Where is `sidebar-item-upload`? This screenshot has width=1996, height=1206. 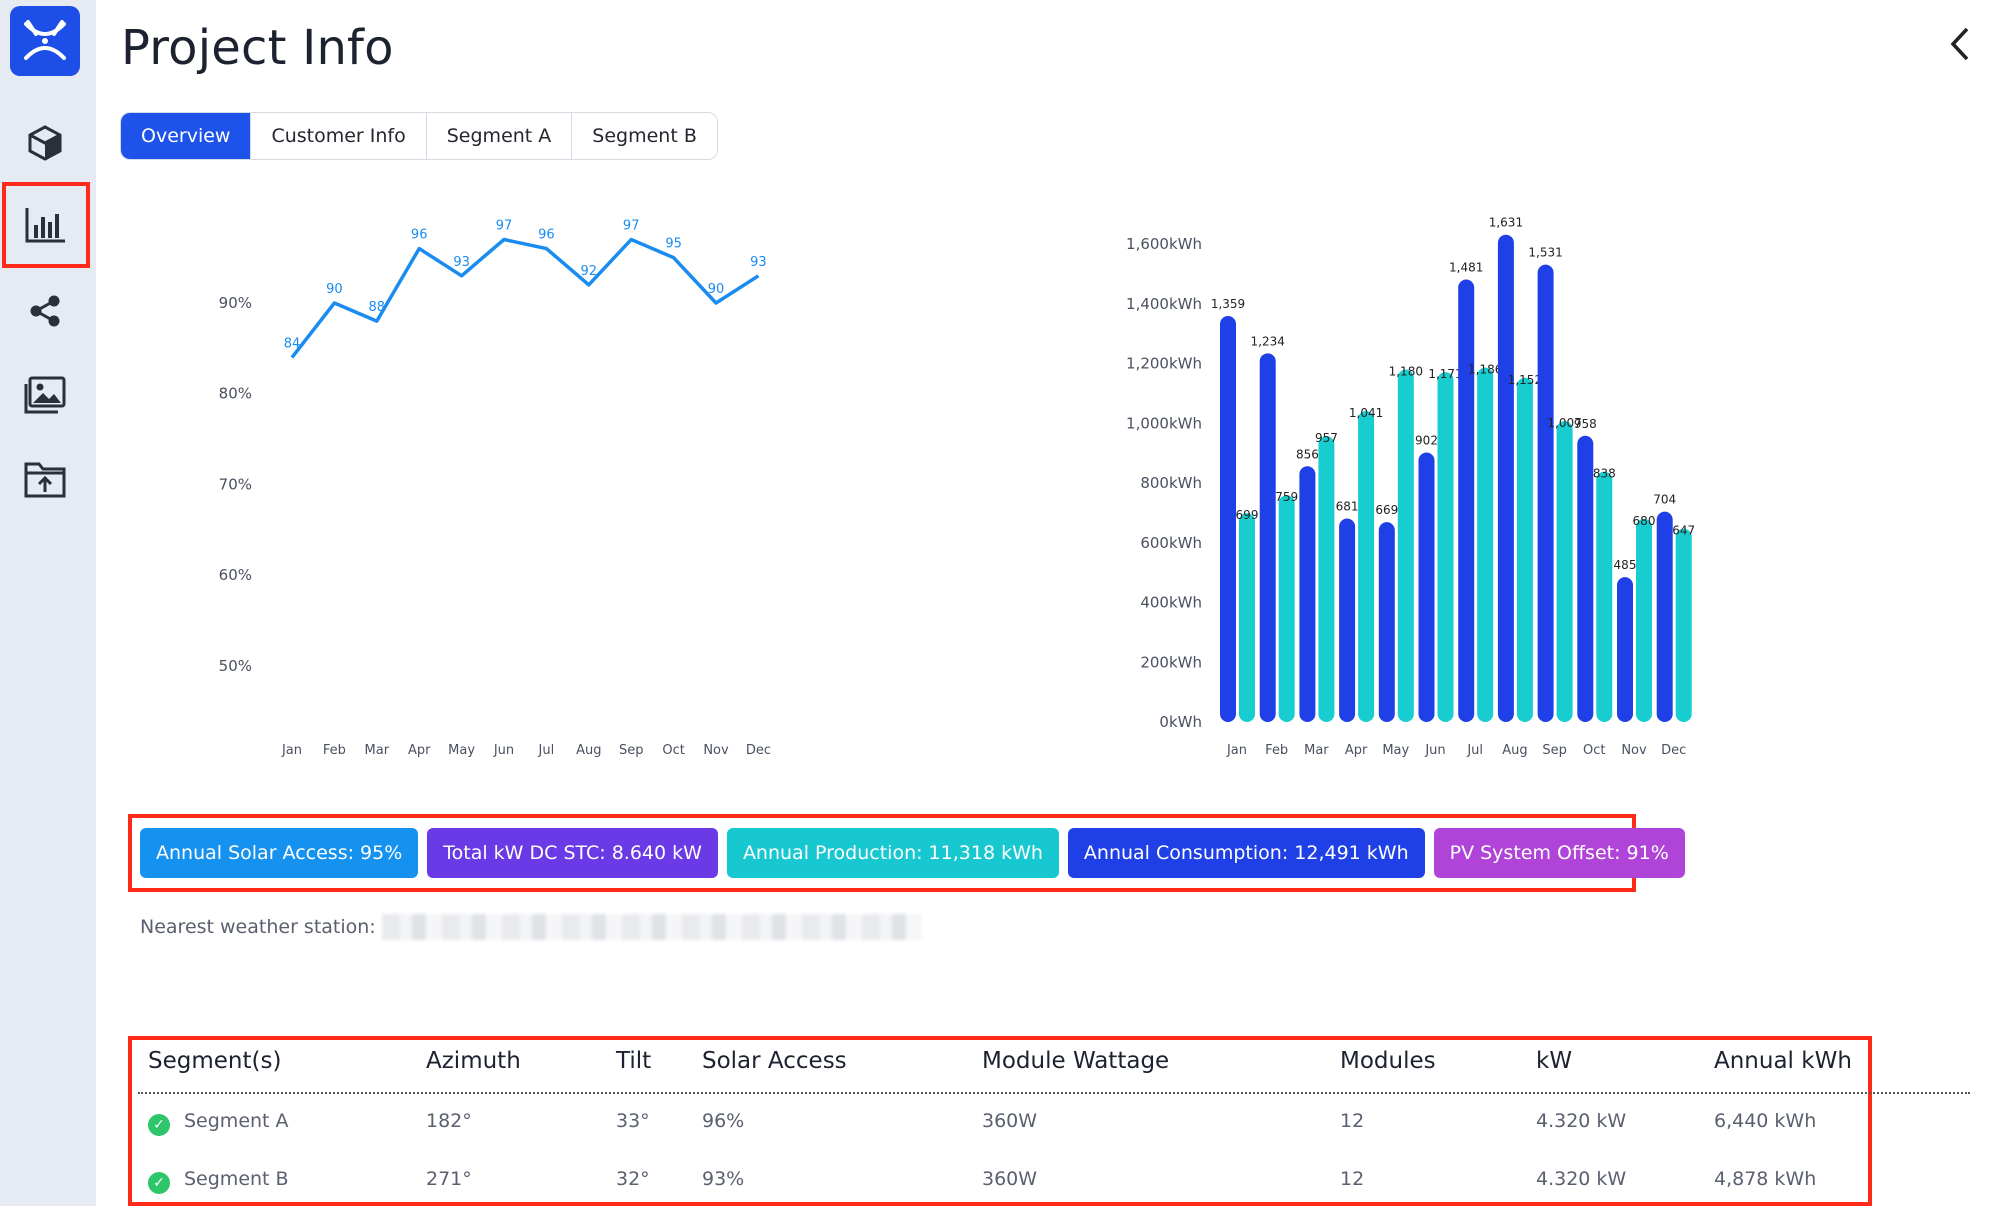
sidebar-item-upload is located at coordinates (45, 479).